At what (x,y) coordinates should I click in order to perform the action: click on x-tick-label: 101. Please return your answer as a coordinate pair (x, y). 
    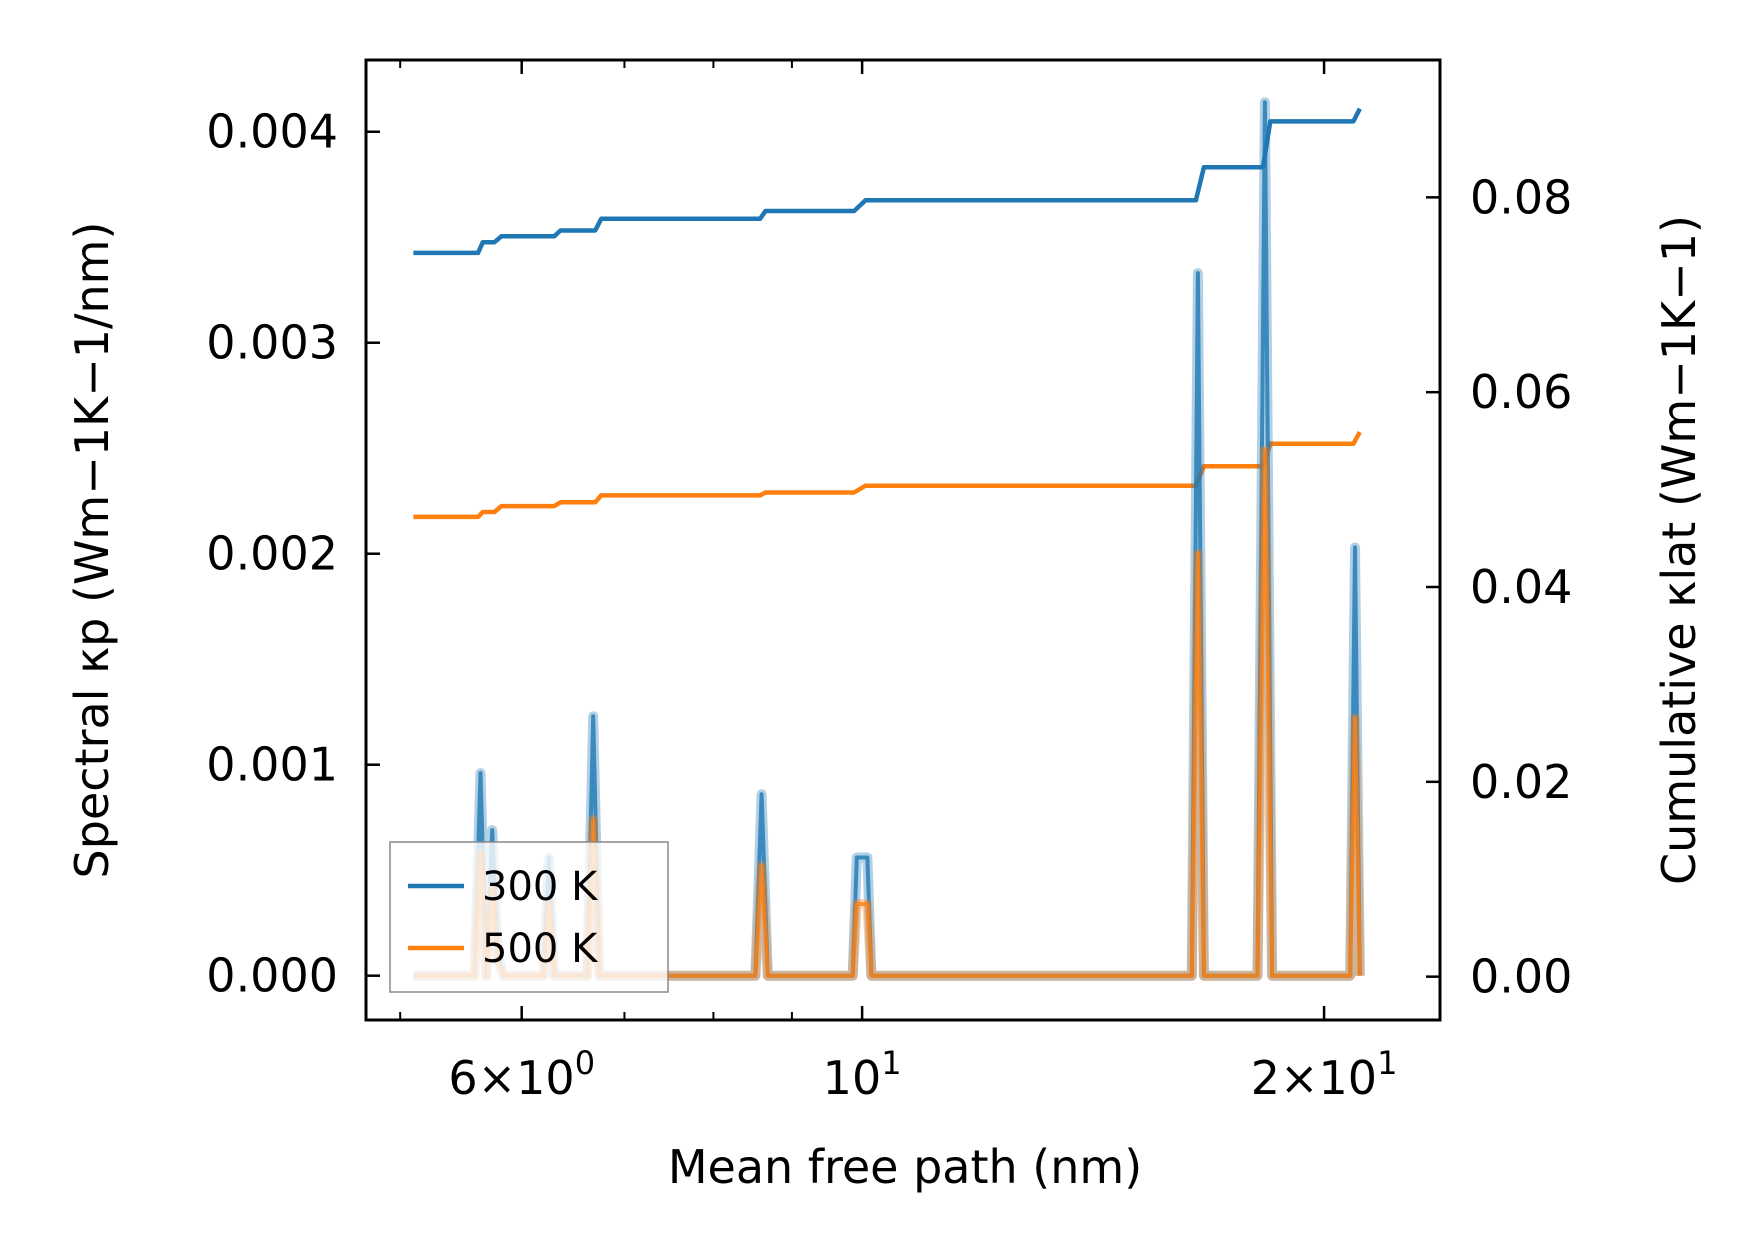
    Looking at the image, I should click on (862, 1074).